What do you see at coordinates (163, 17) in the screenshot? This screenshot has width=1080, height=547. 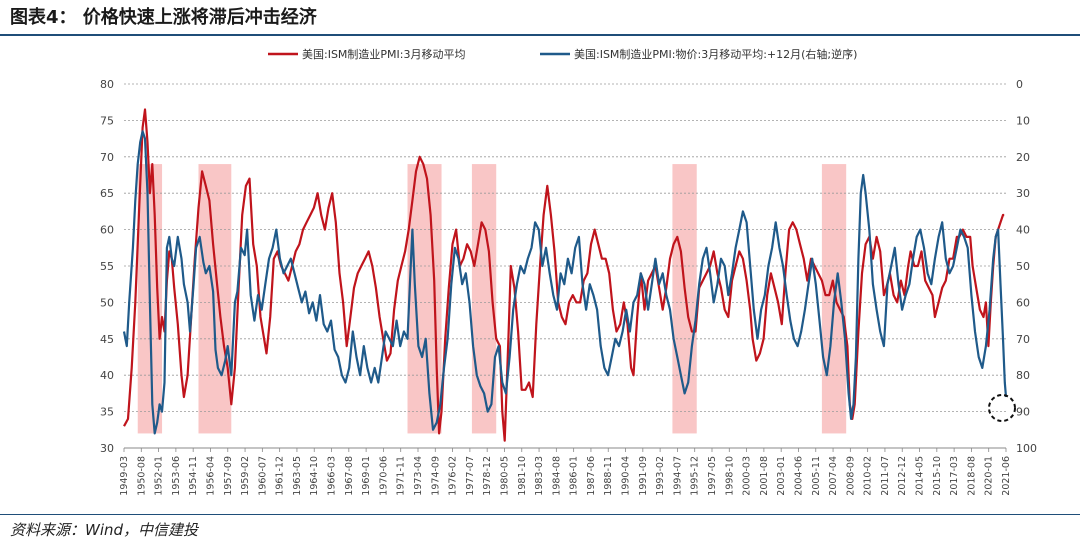 I see `chart-title: 图表4： 价格快速上涨将滞后冲击经济` at bounding box center [163, 17].